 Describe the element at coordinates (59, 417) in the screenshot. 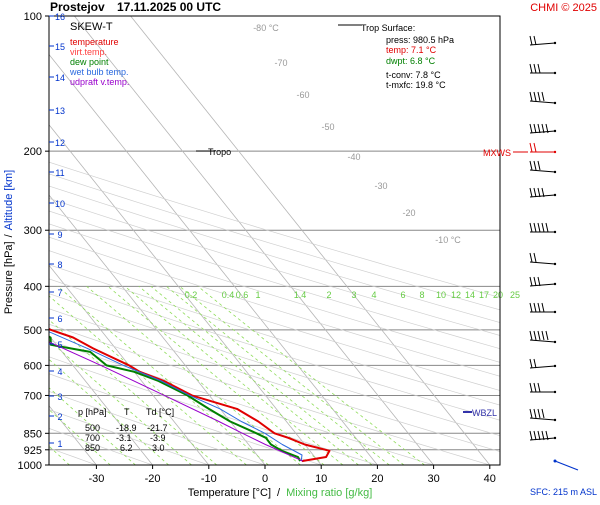

I see `altitude-tick-label: 2` at that location.